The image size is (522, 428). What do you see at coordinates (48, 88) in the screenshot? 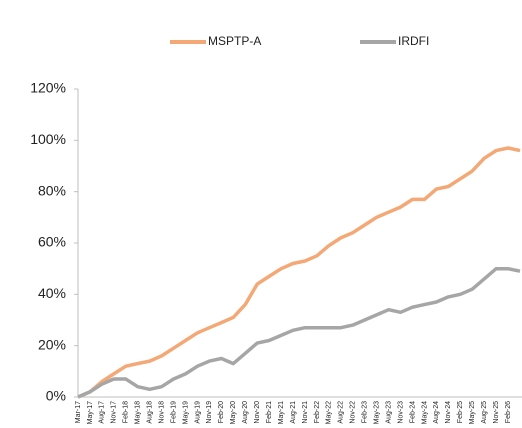
I see `y-tick-label: 120%` at bounding box center [48, 88].